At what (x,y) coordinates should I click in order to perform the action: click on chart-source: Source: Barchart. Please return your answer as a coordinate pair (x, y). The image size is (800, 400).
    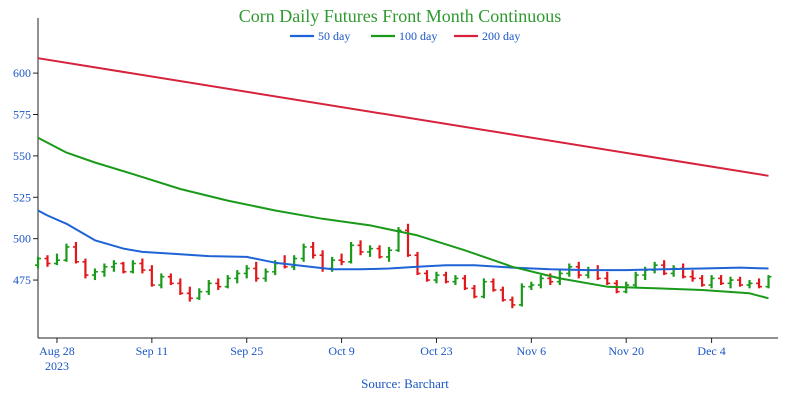
    Looking at the image, I should click on (405, 383).